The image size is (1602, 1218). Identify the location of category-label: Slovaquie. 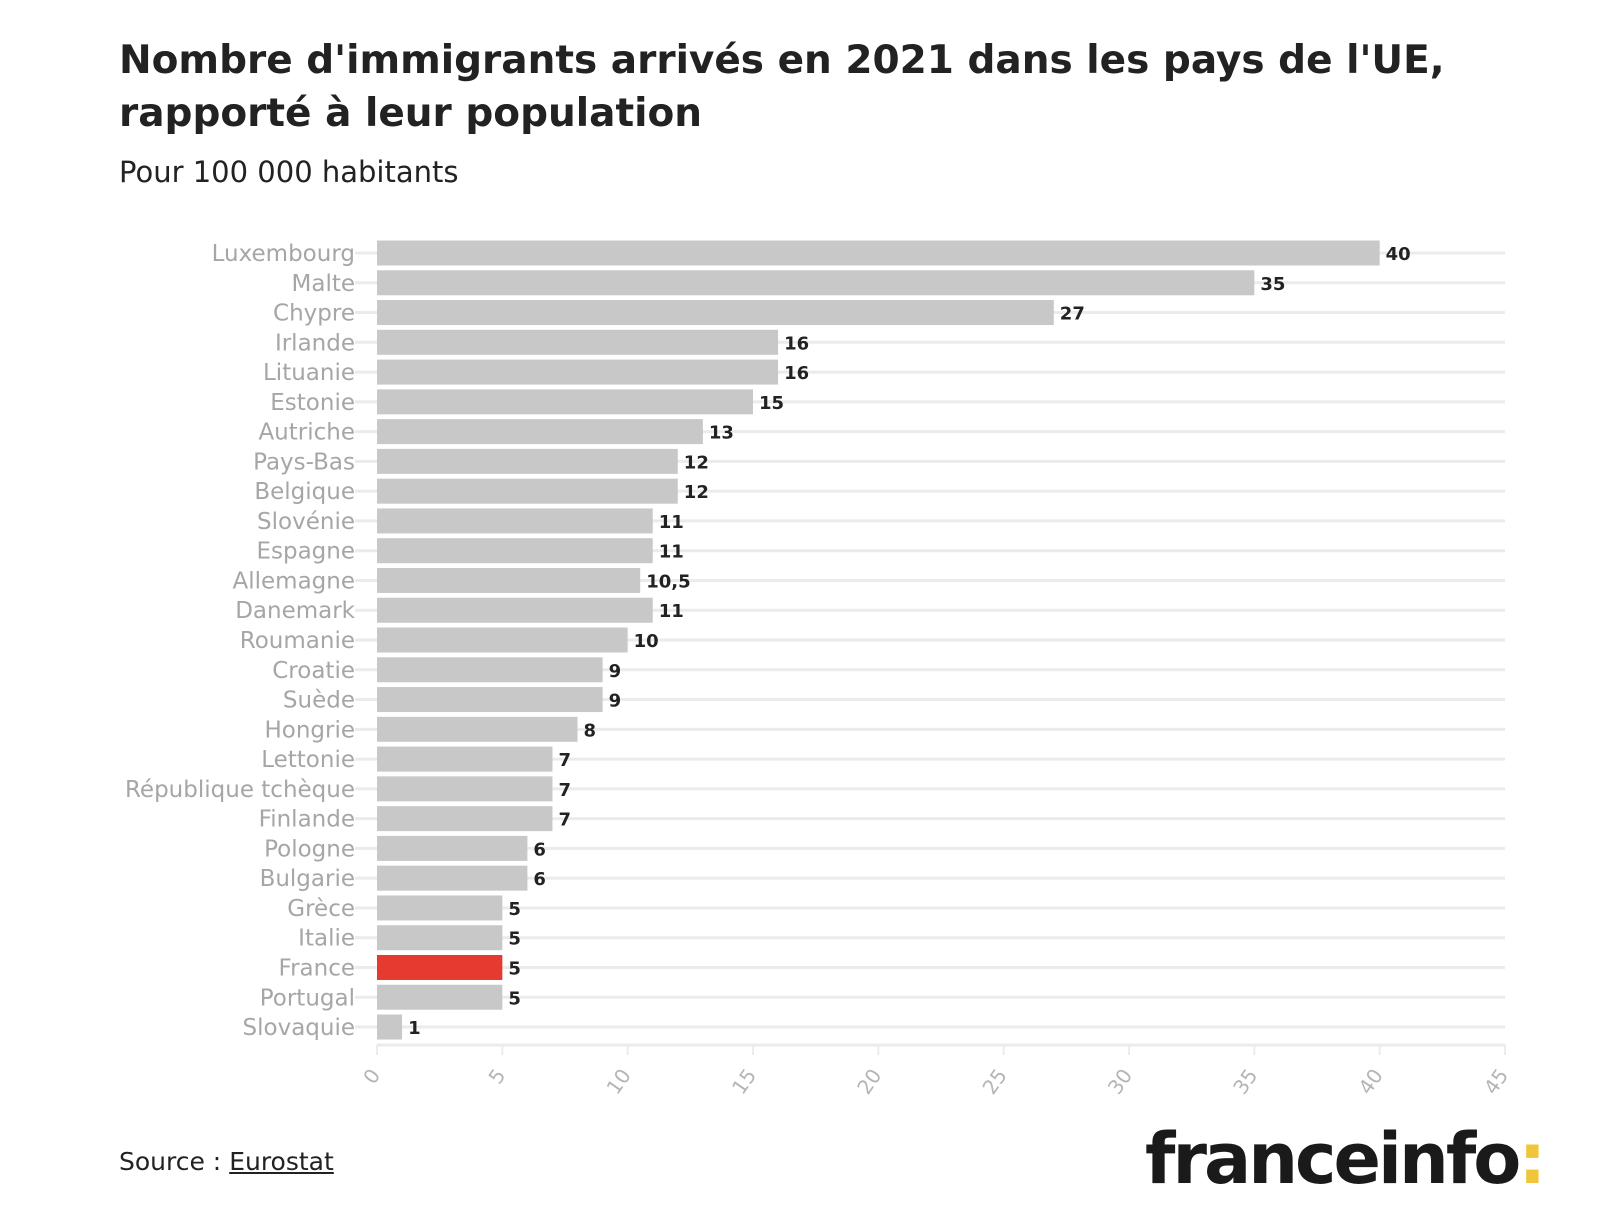
(299, 1028).